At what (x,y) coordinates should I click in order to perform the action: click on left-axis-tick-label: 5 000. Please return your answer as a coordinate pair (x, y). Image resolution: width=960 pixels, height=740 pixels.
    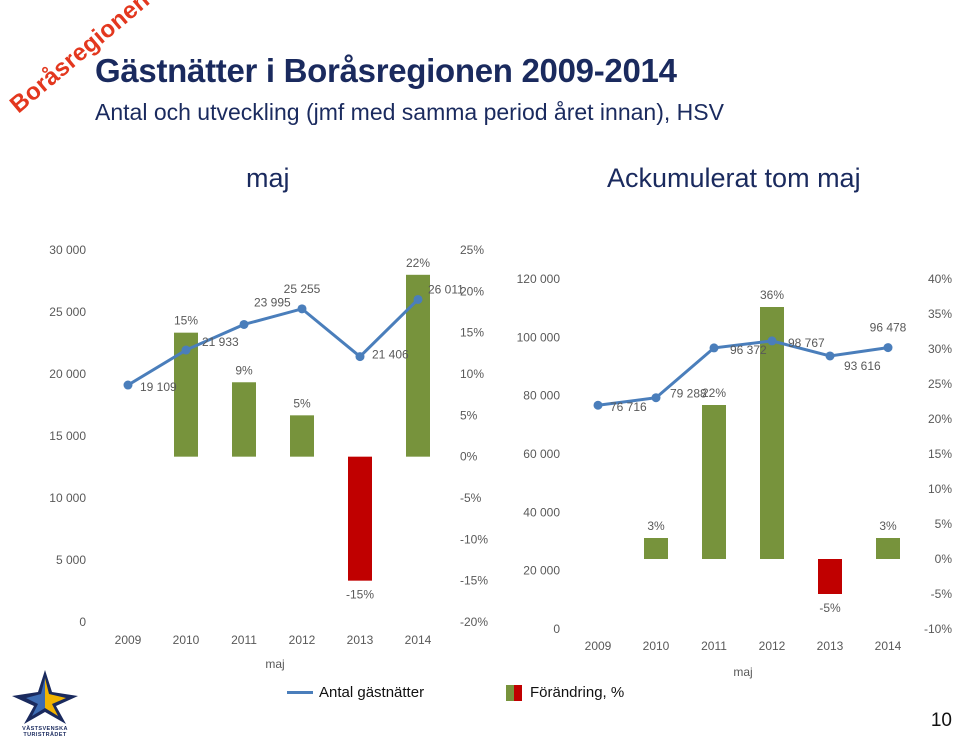
    Looking at the image, I should click on (71, 560).